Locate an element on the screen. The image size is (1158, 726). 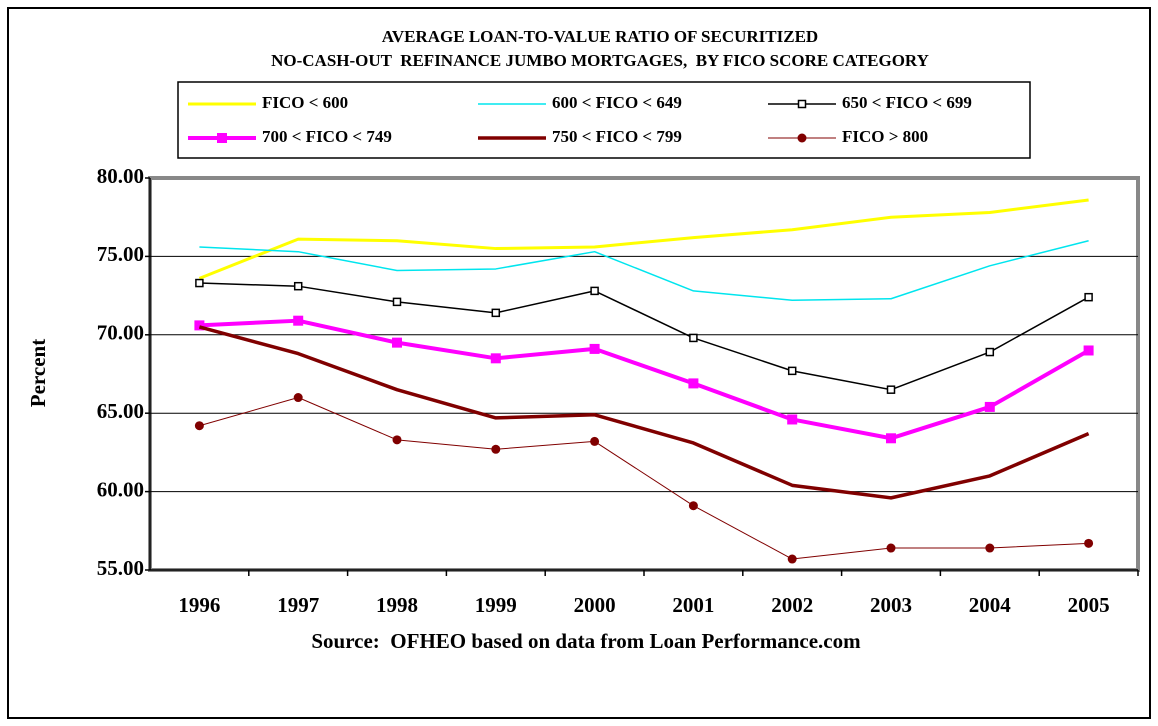
legend-label: FICO < 600 is located at coordinates (305, 102).